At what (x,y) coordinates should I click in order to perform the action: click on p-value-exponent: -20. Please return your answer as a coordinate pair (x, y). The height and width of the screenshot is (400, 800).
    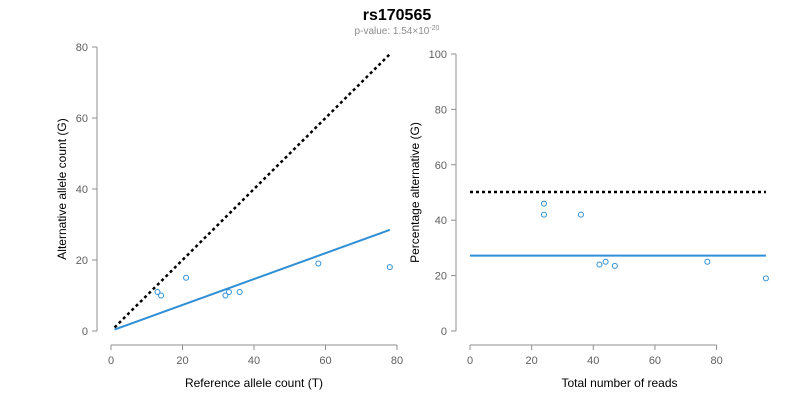
    Looking at the image, I should click on (434, 28).